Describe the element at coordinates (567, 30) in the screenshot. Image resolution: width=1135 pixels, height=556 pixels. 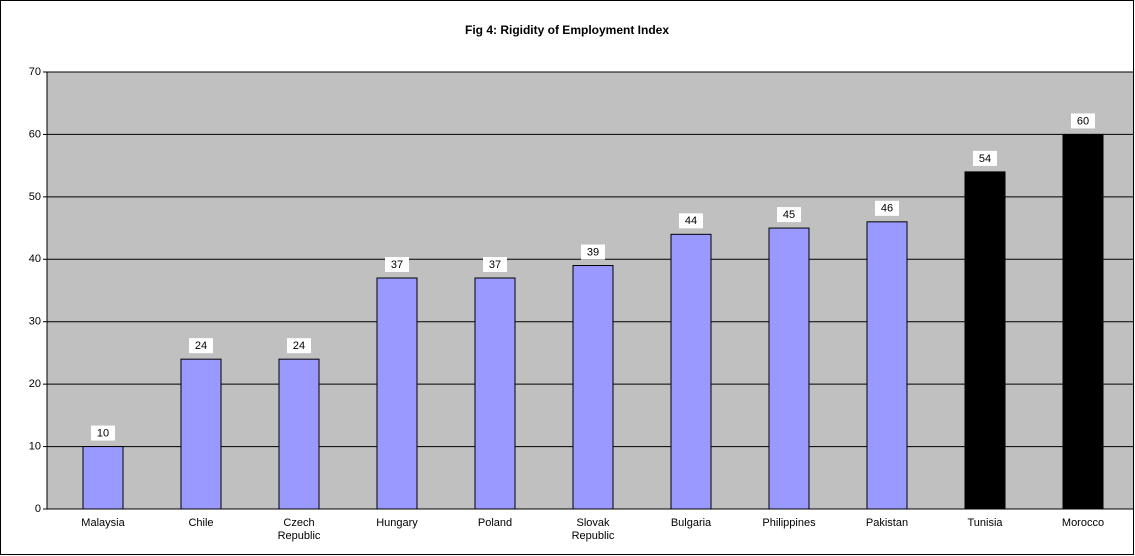
I see `chart-title: Fig 4: Rigidity of Employment Index` at that location.